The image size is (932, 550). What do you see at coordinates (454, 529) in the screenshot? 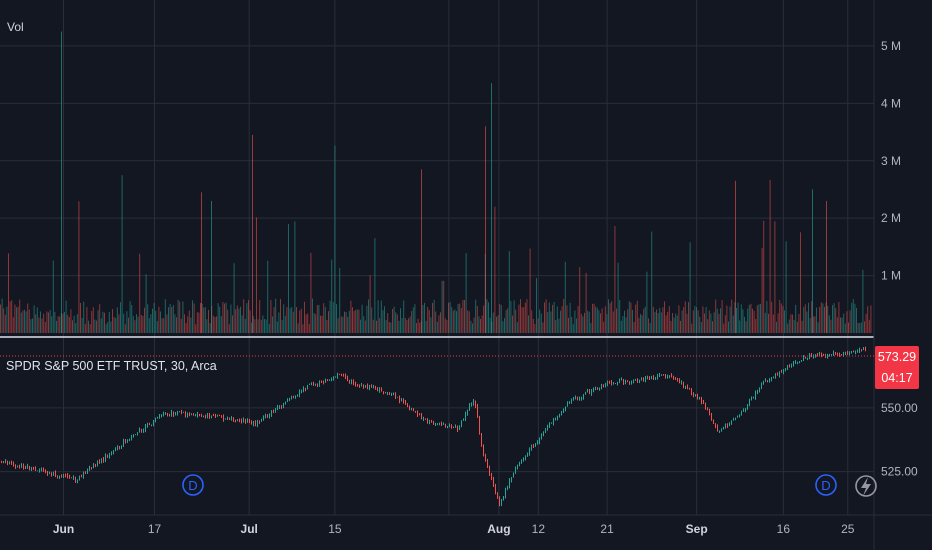
I see `time-axis: Jun 17 Jul 15 Aug 12 21 Sep 16 25` at bounding box center [454, 529].